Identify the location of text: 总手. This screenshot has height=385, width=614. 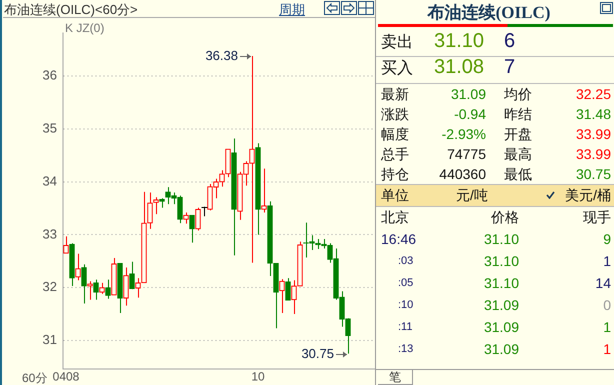
(395, 155).